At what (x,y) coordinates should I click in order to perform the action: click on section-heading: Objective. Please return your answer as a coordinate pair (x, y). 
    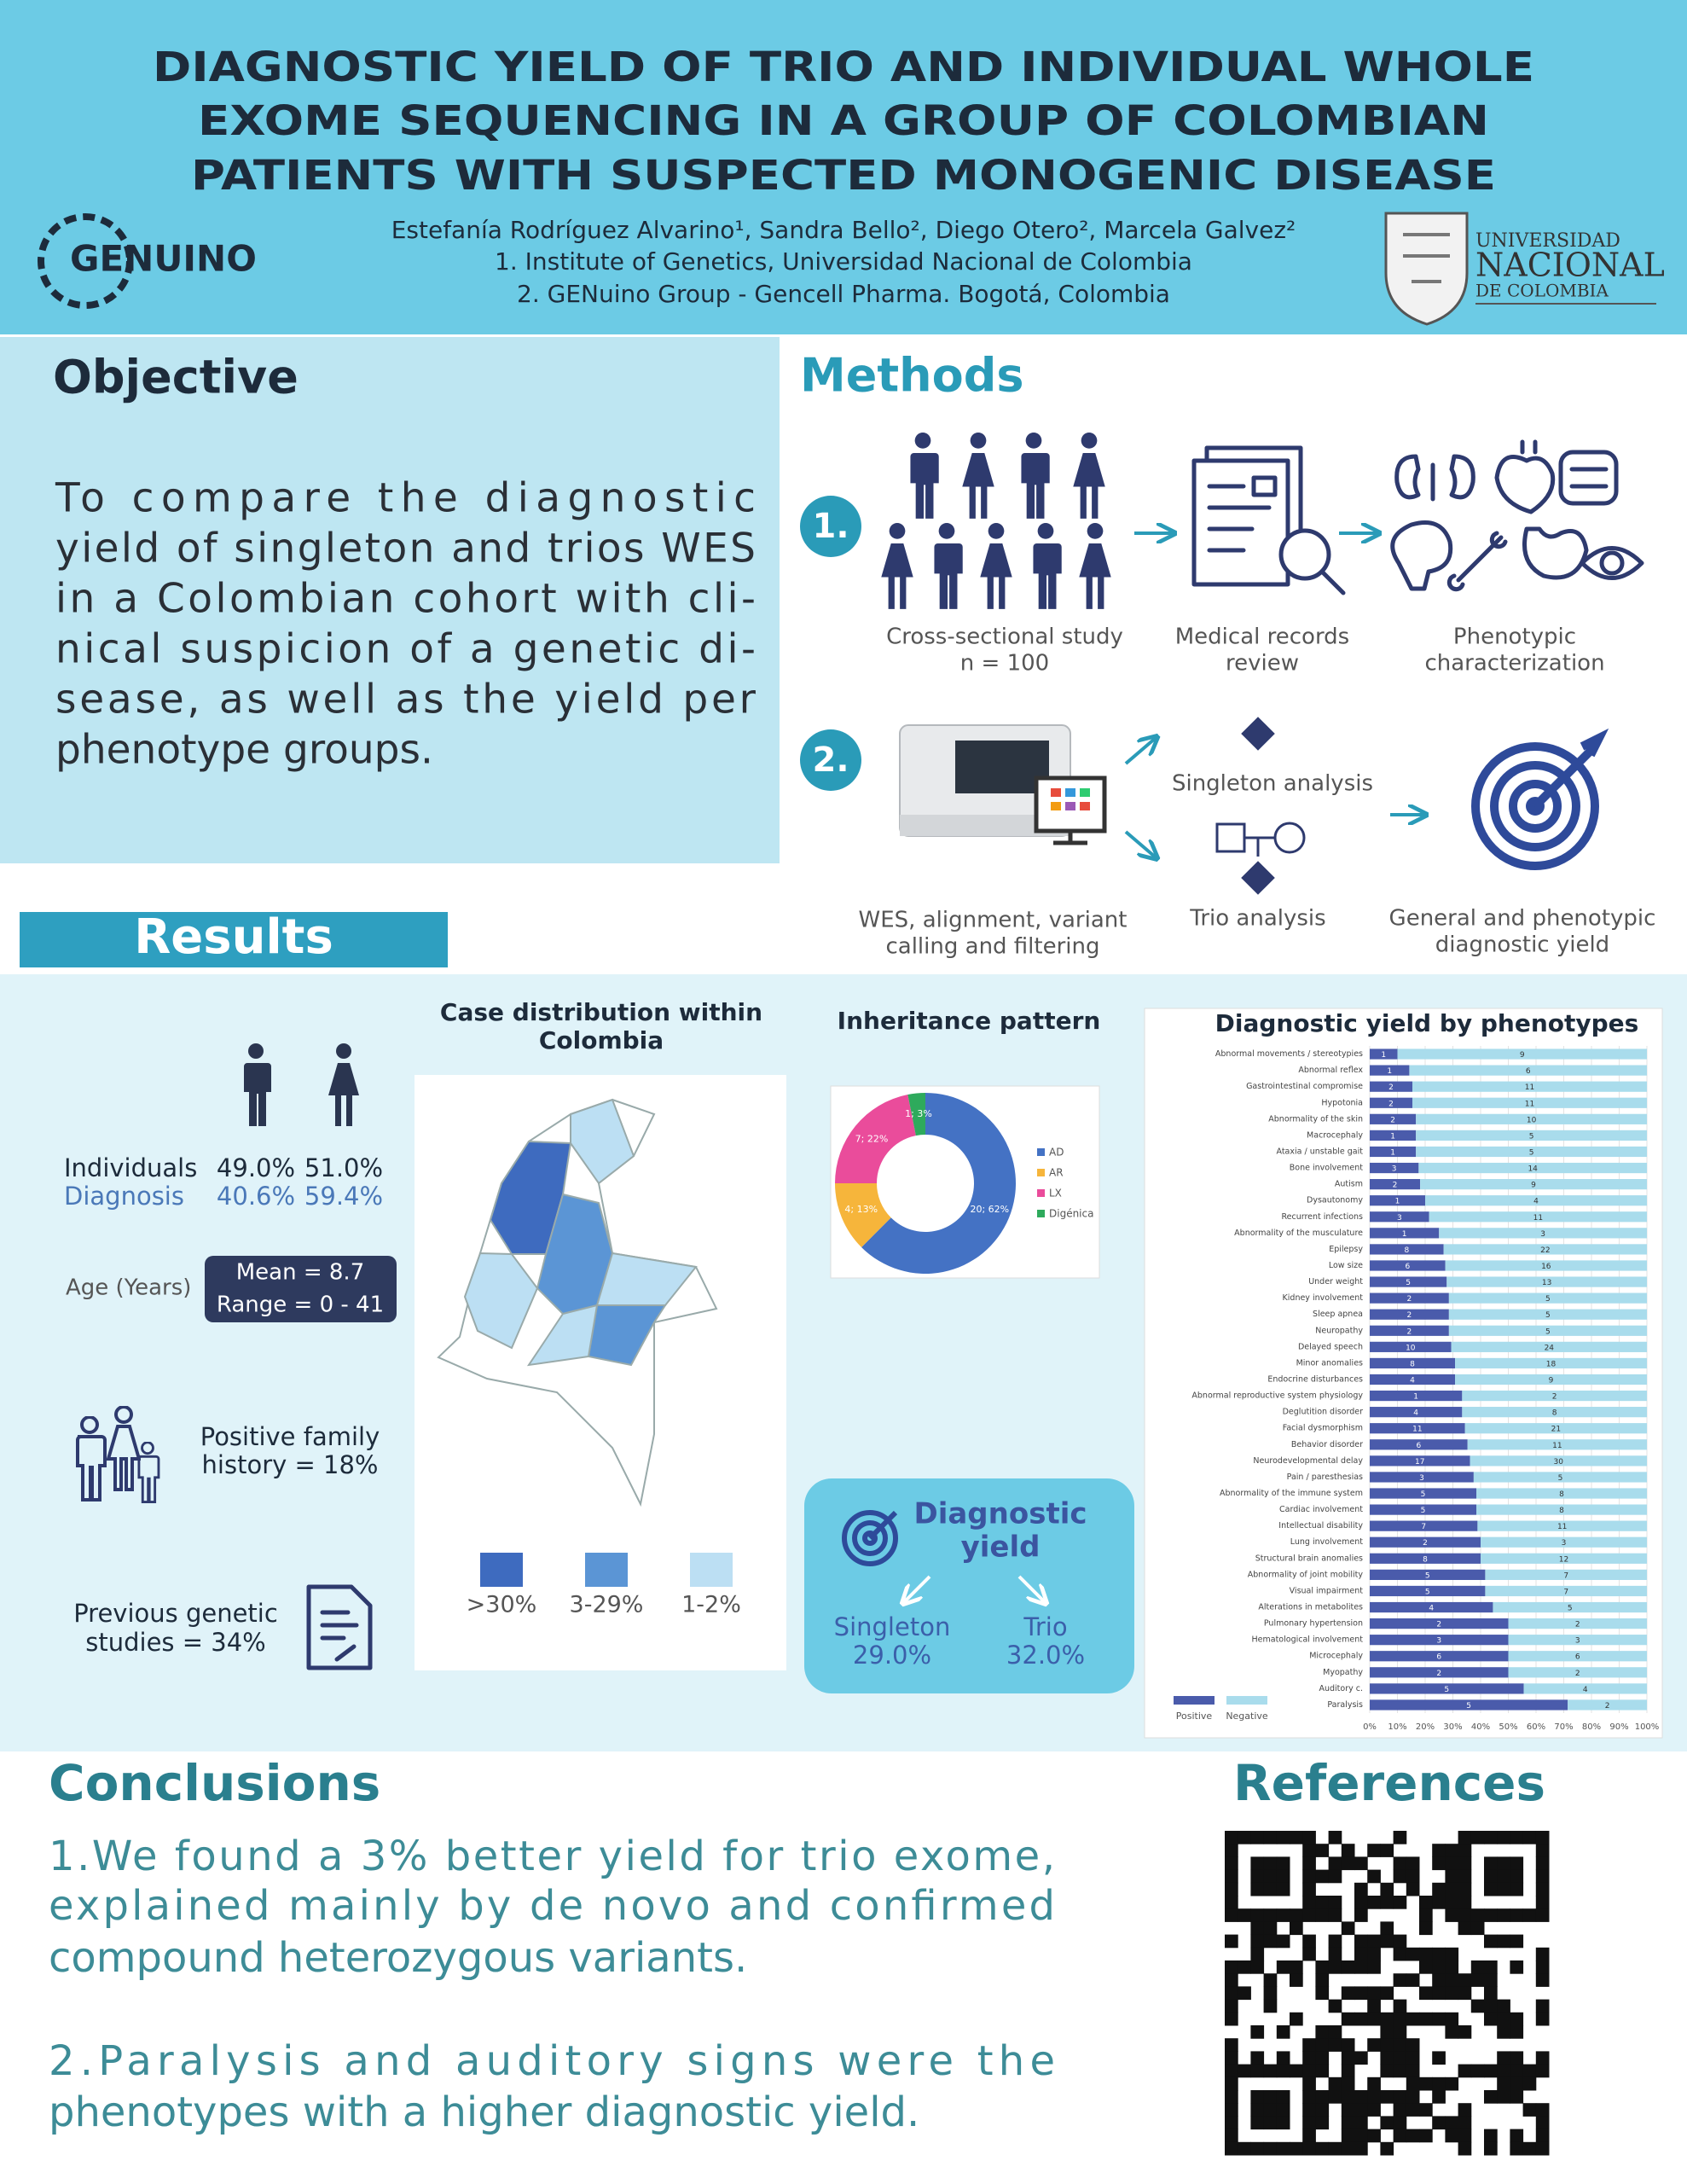
    Looking at the image, I should click on (176, 377).